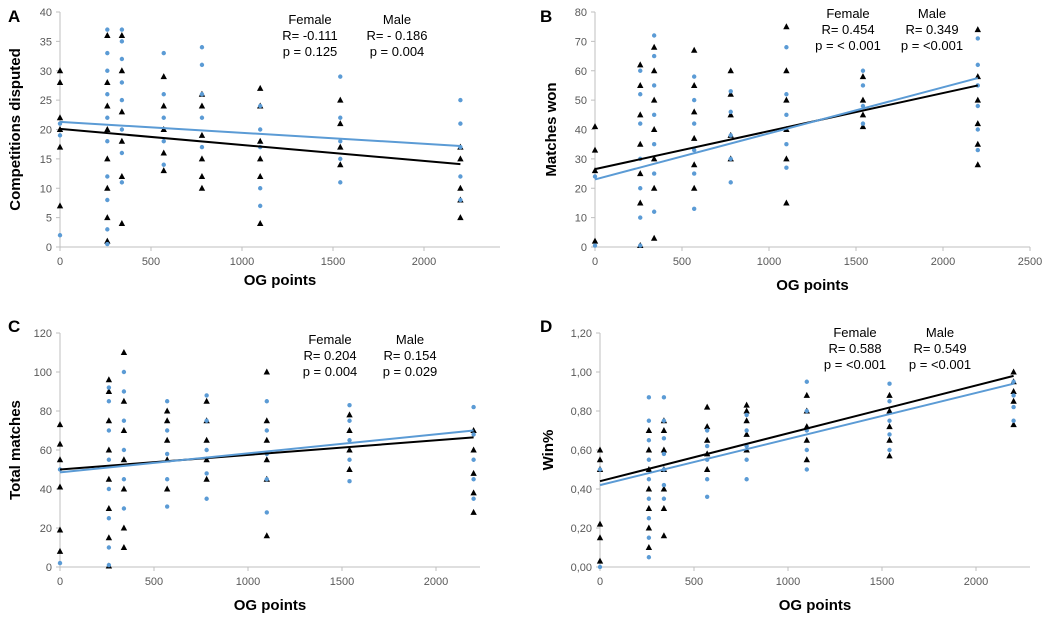 This screenshot has height=618, width=1052. What do you see at coordinates (855, 364) in the screenshot?
I see `female-p-value: p = <0.001` at bounding box center [855, 364].